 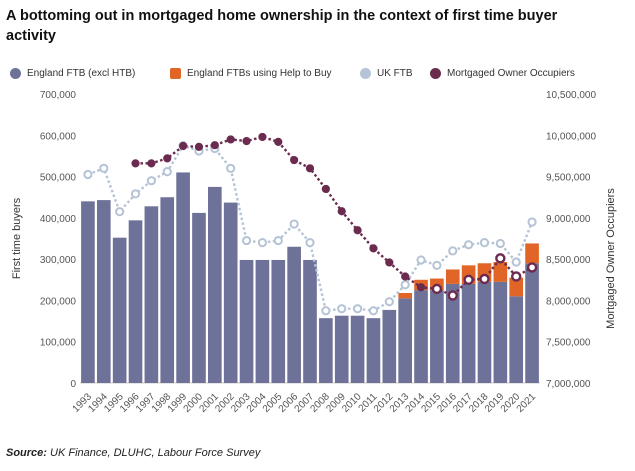 I want to click on legend-item-uk-ftb: UK FTB, so click(x=386, y=73).